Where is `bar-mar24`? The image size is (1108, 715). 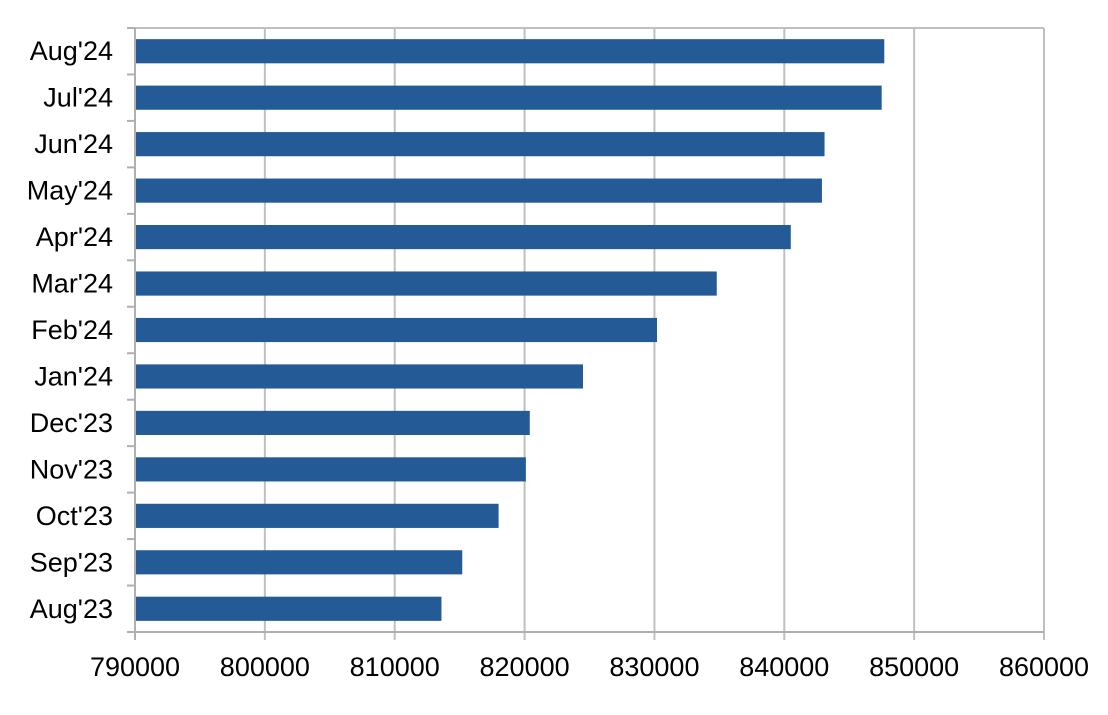
bar-mar24 is located at coordinates (426, 283).